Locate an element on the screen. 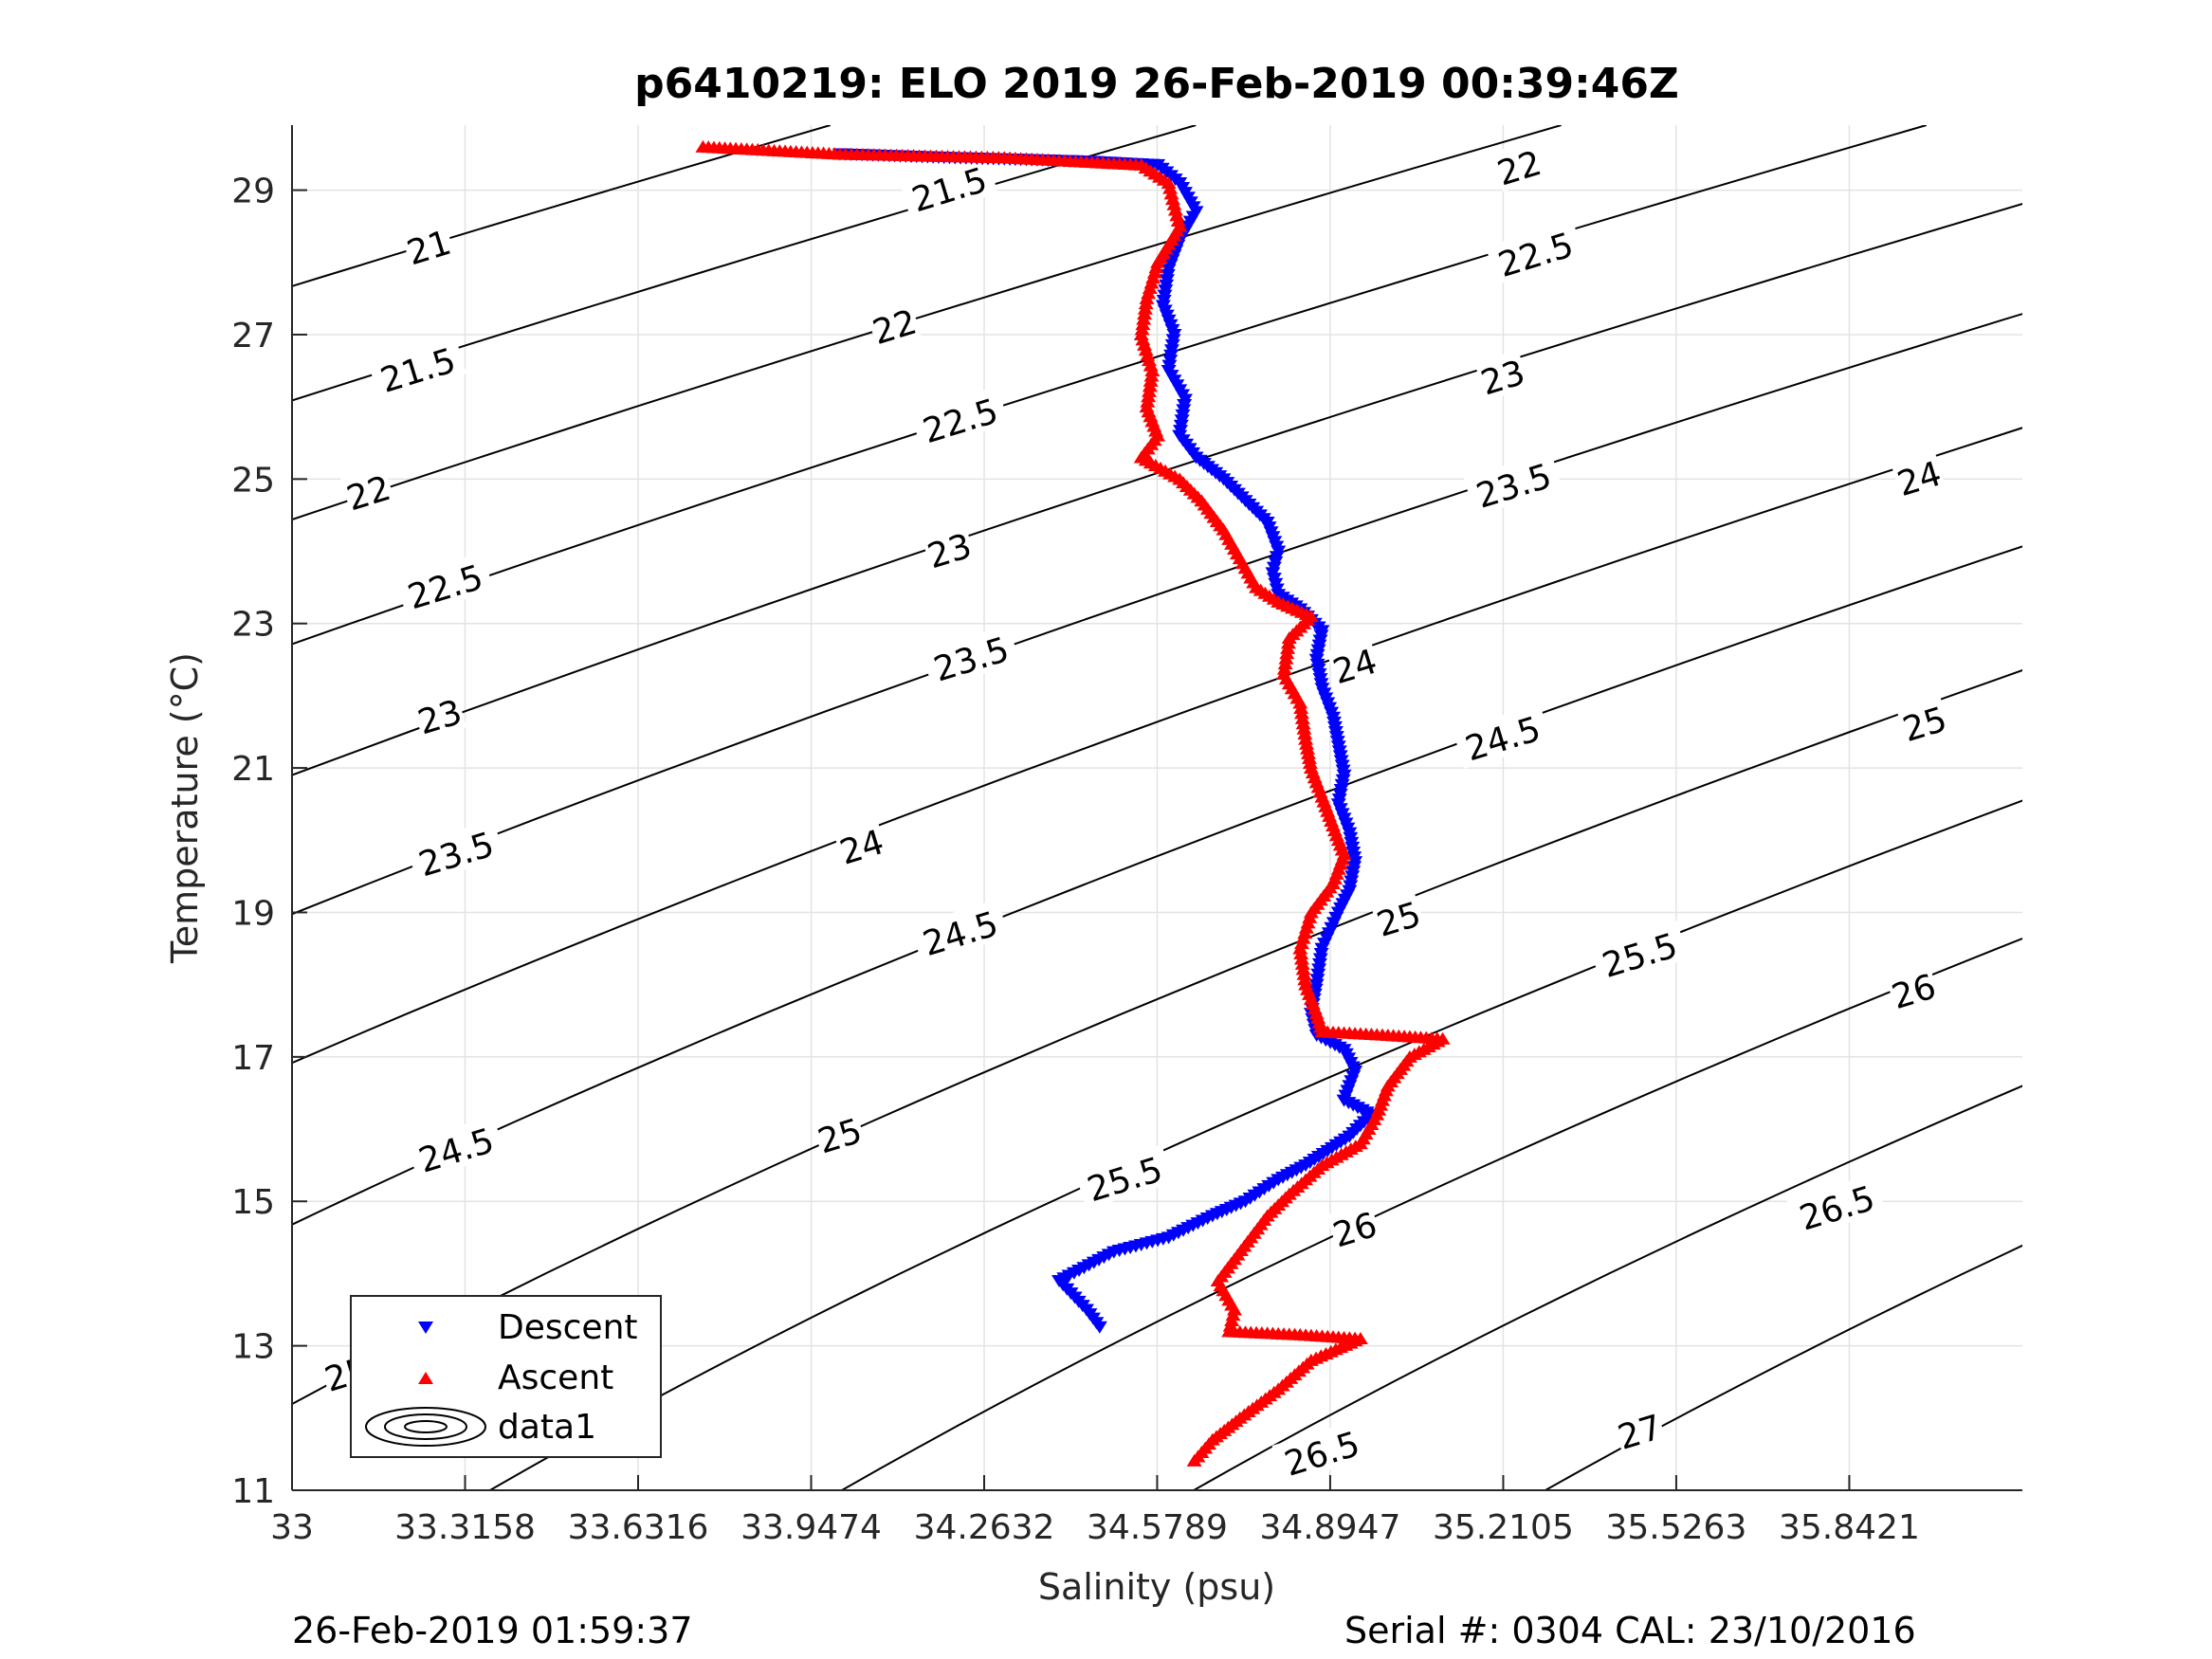 The width and height of the screenshot is (2212, 1659). y-tick-label: 25 is located at coordinates (253, 480).